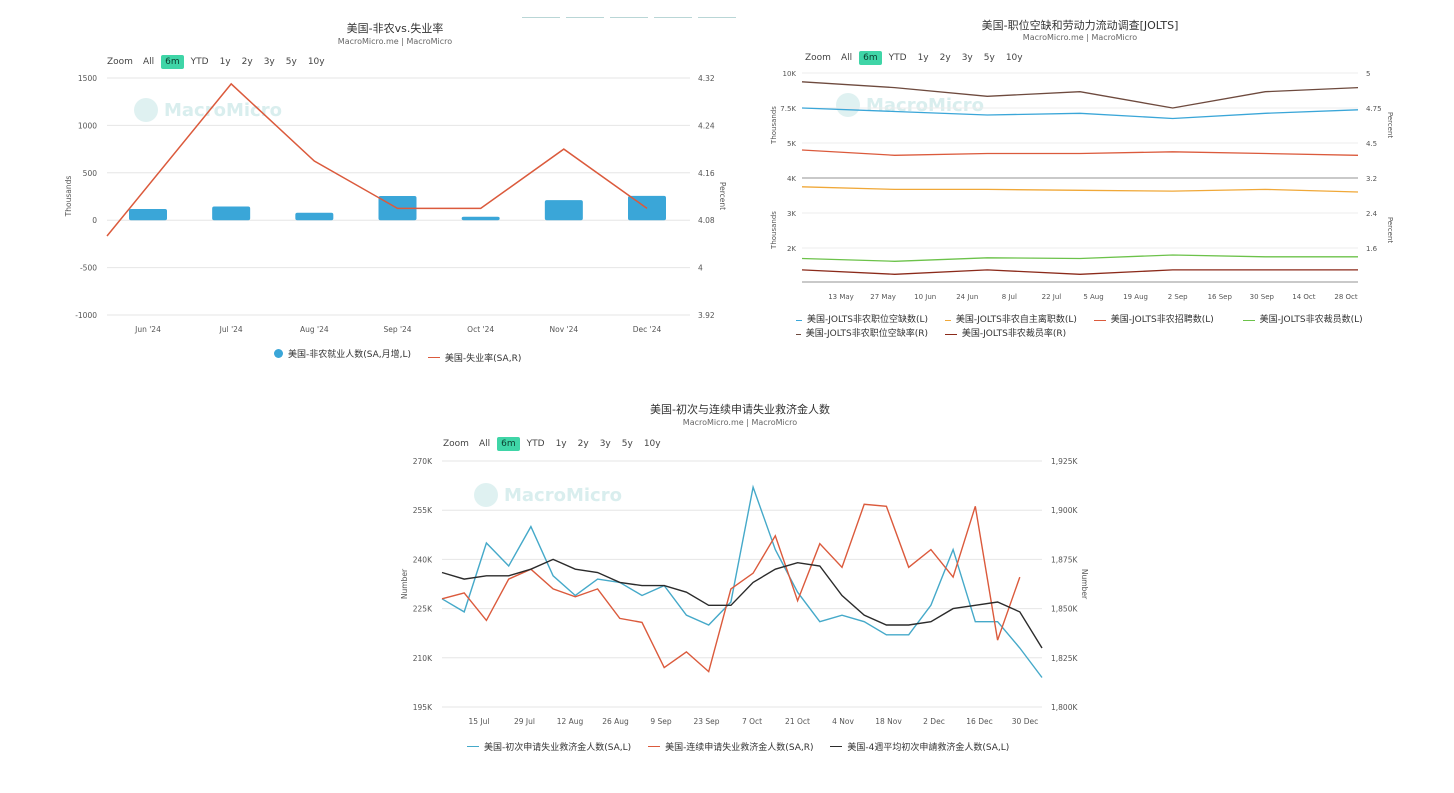 The width and height of the screenshot is (1454, 793). What do you see at coordinates (1064, 510) in the screenshot?
I see `y-tick-right: 1,900K` at bounding box center [1064, 510].